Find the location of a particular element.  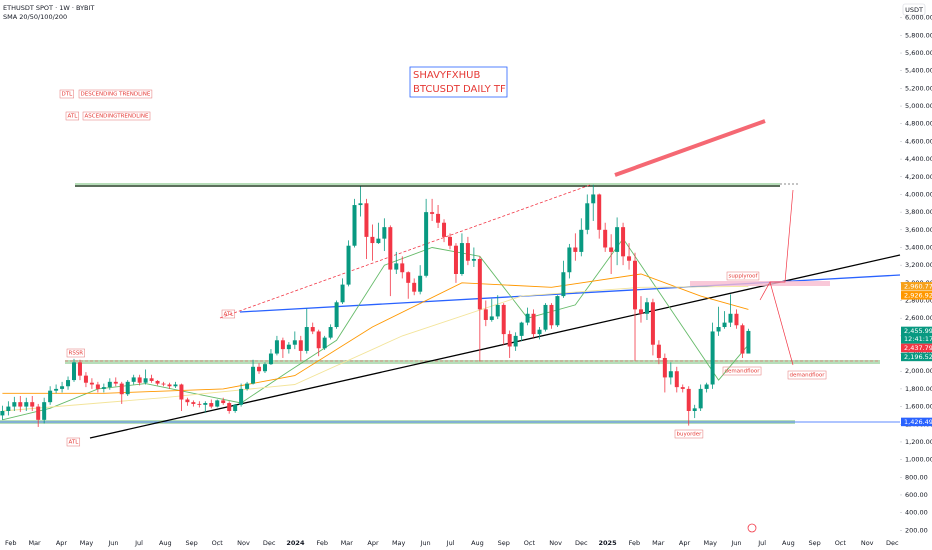

y-tick-label: 3,400.00 is located at coordinates (918, 247).